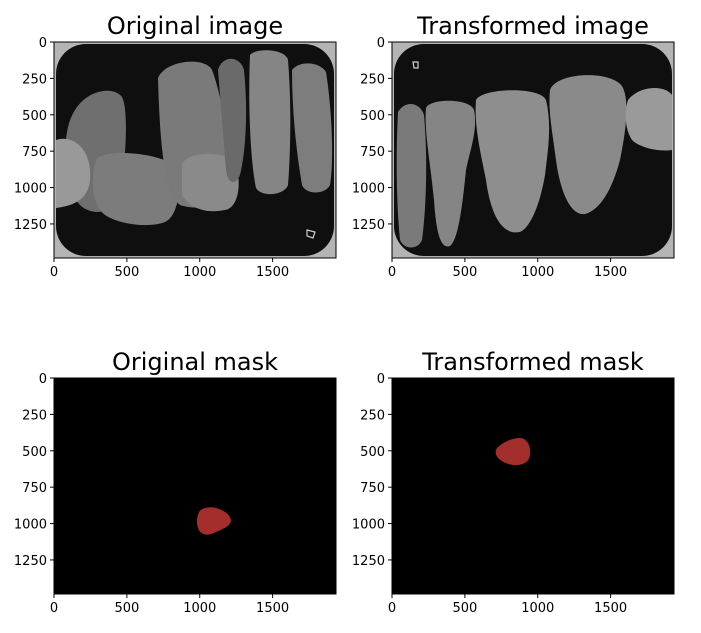  What do you see at coordinates (532, 26) in the screenshot?
I see `panel-title: Transformed image` at bounding box center [532, 26].